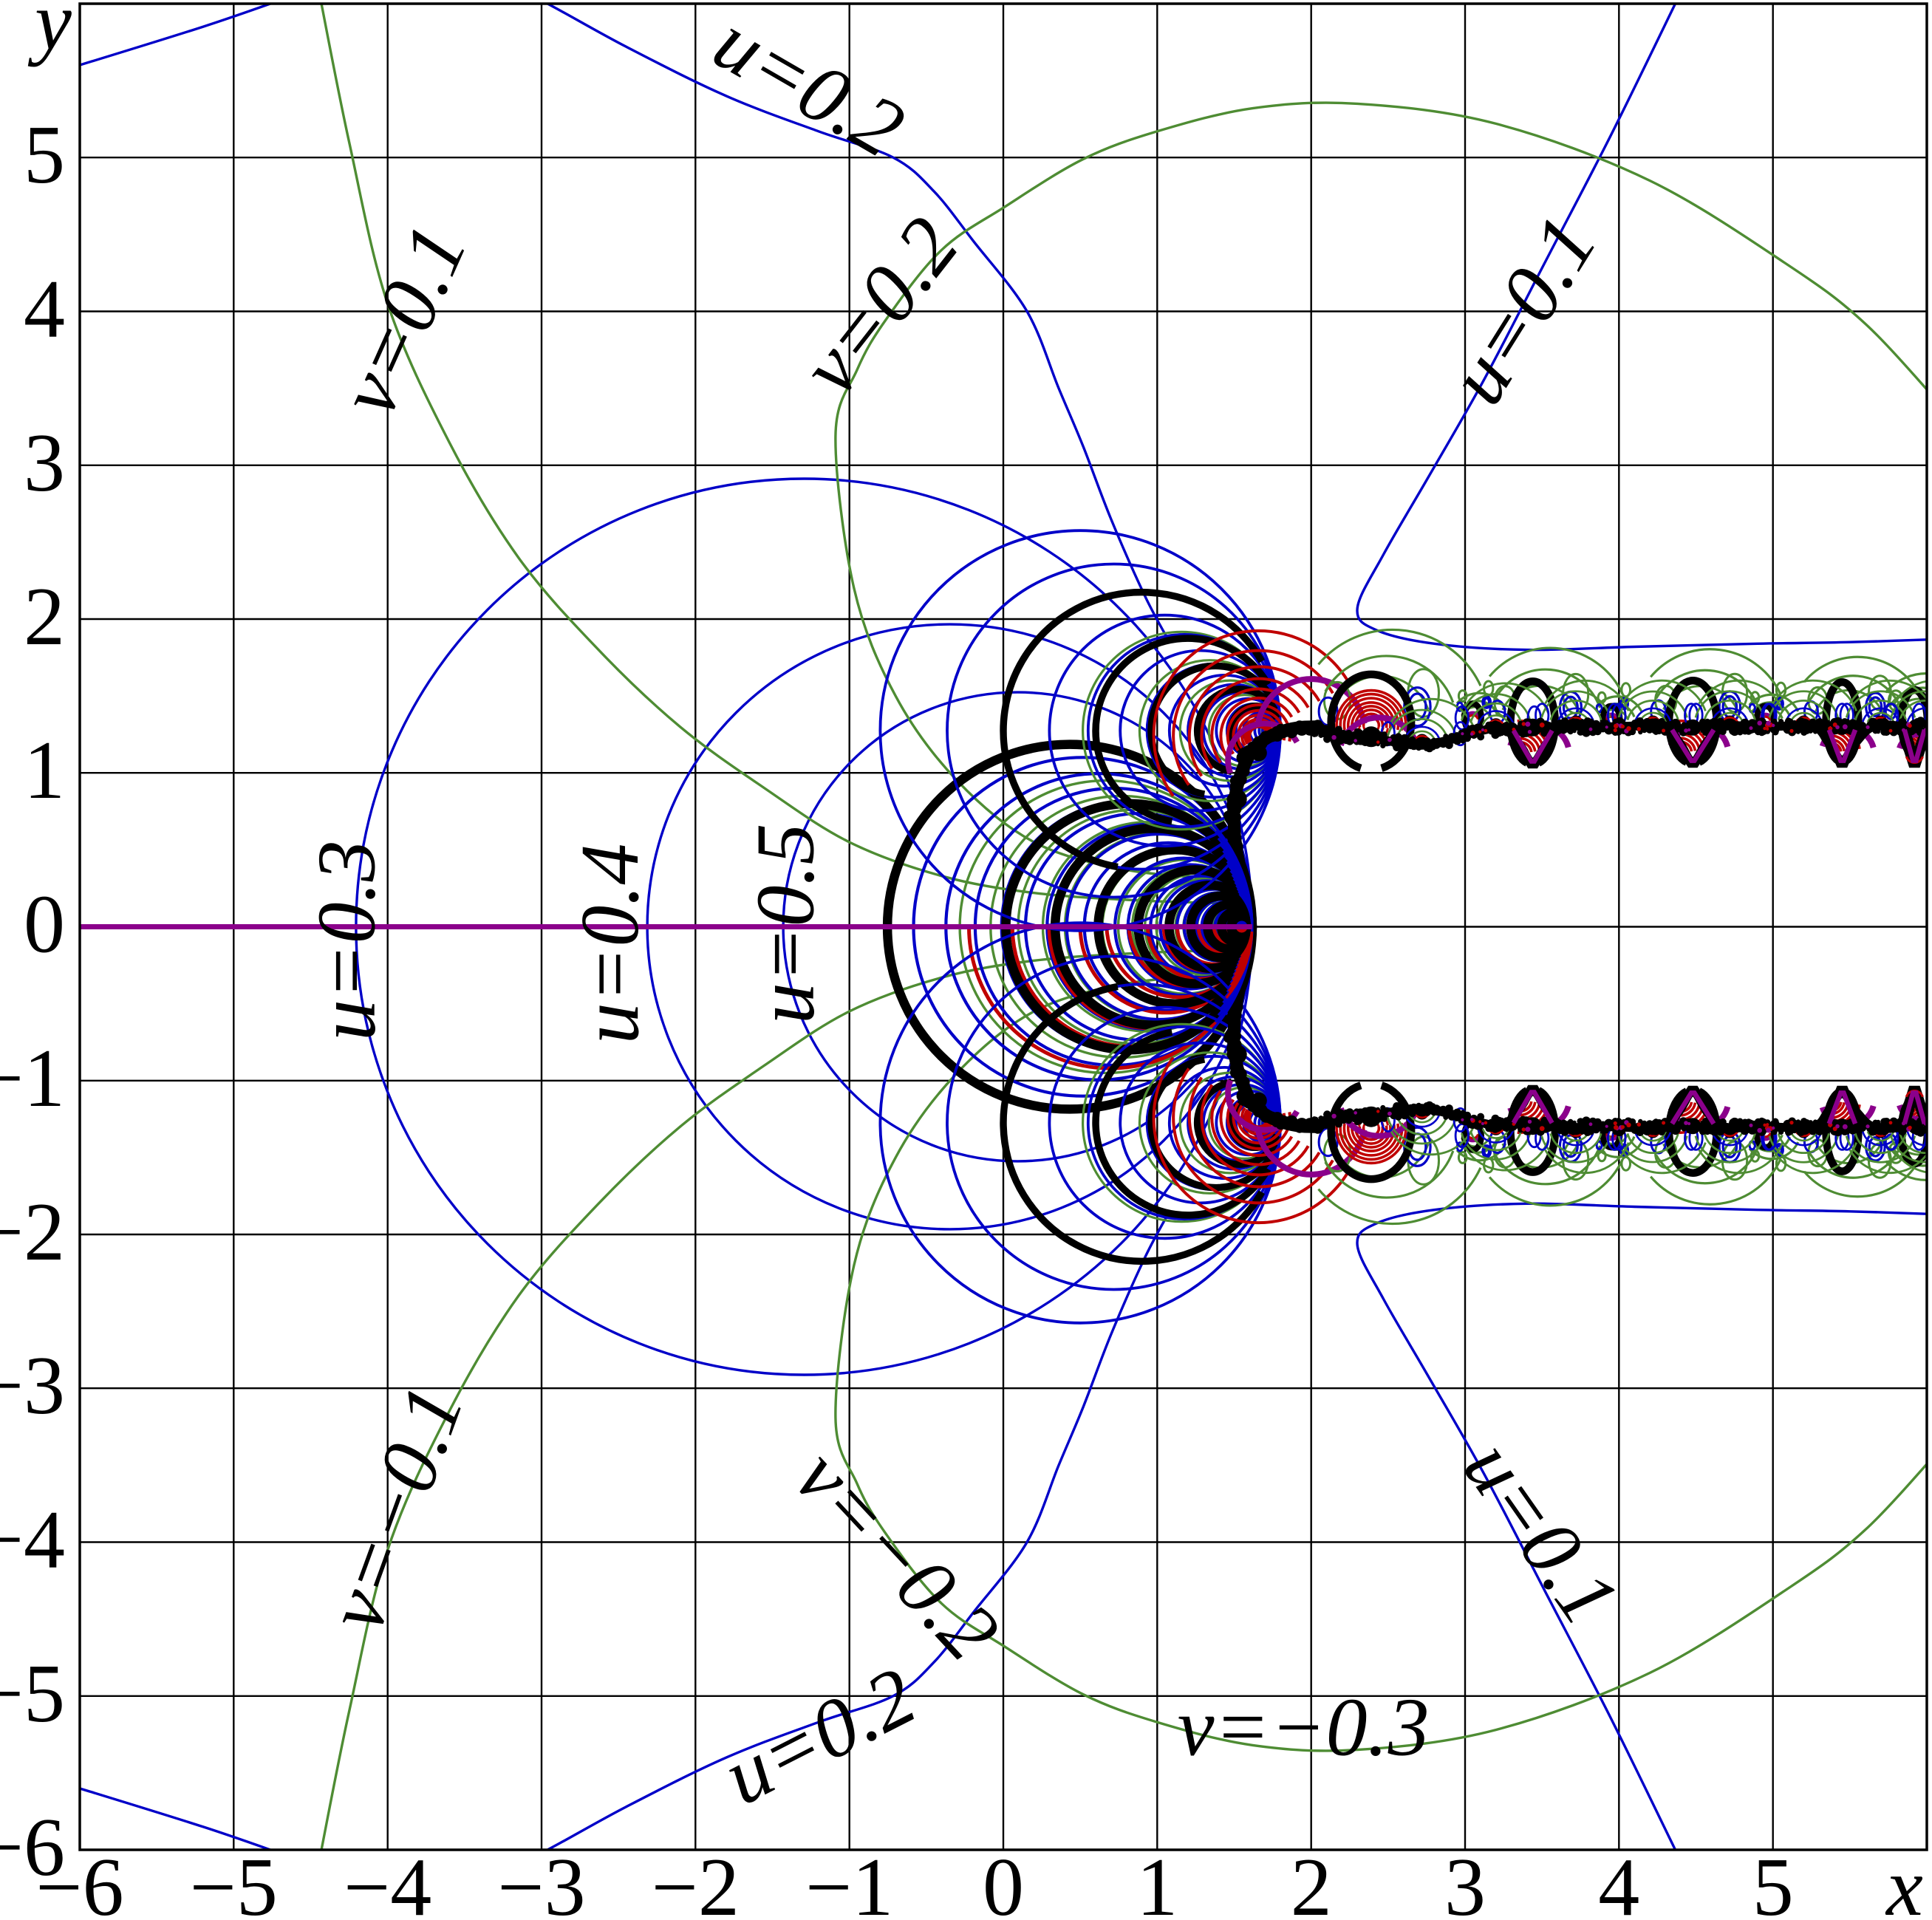 This screenshot has height=1920, width=1932. What do you see at coordinates (347, 941) in the screenshot?
I see `svg-text: u=0.3` at bounding box center [347, 941].